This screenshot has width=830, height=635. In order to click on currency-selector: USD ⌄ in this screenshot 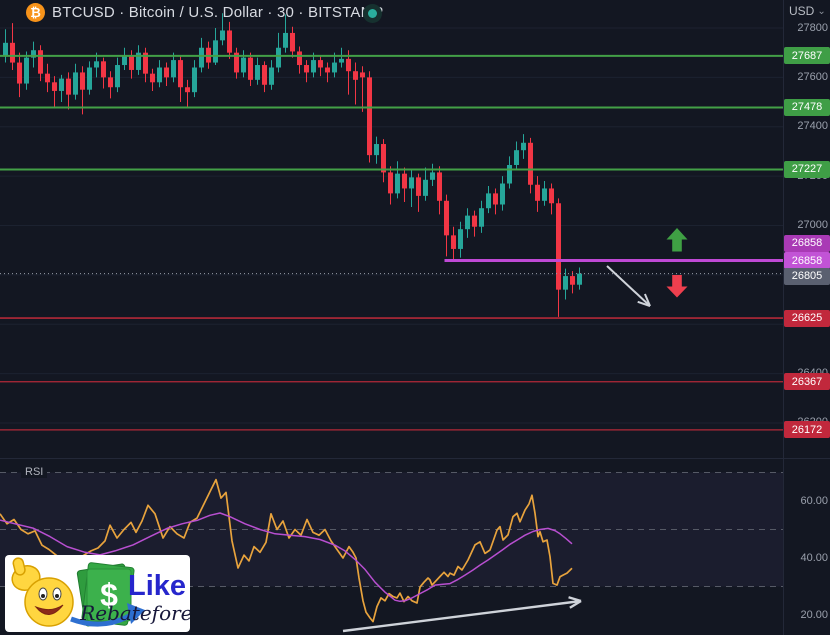, I will do `click(807, 11)`.